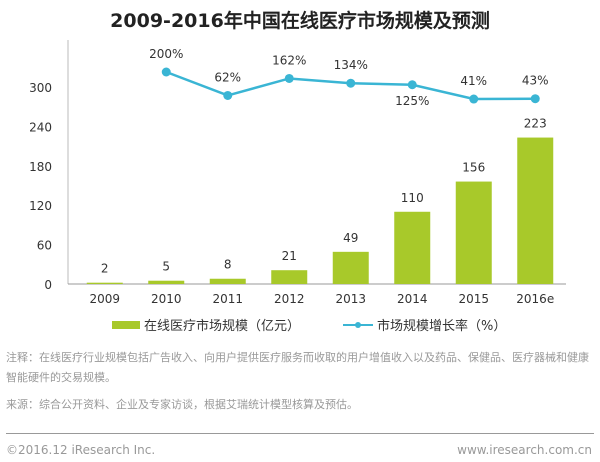  Describe the element at coordinates (524, 450) in the screenshot. I see `website-url: www.iresearch.com.cn` at that location.